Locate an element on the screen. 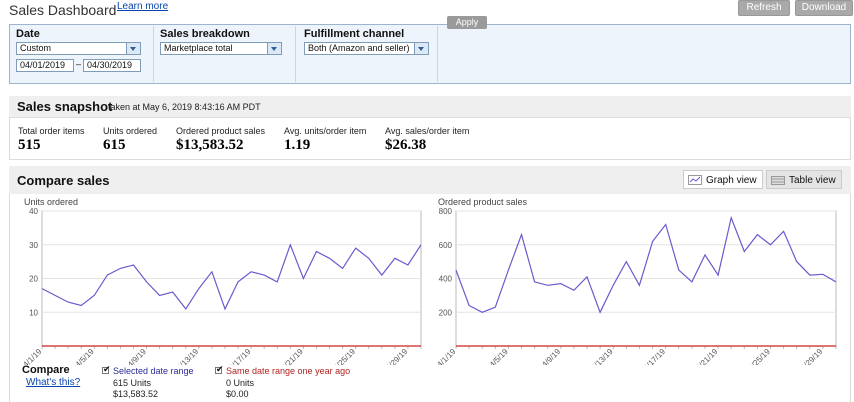 The width and height of the screenshot is (854, 402). date-range-select: Custom is located at coordinates (78, 48).